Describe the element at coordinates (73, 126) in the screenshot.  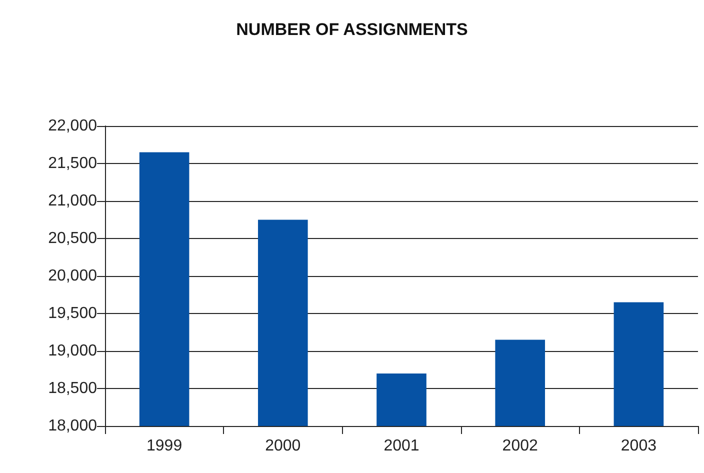
I see `y-tick-label: 22,000` at that location.